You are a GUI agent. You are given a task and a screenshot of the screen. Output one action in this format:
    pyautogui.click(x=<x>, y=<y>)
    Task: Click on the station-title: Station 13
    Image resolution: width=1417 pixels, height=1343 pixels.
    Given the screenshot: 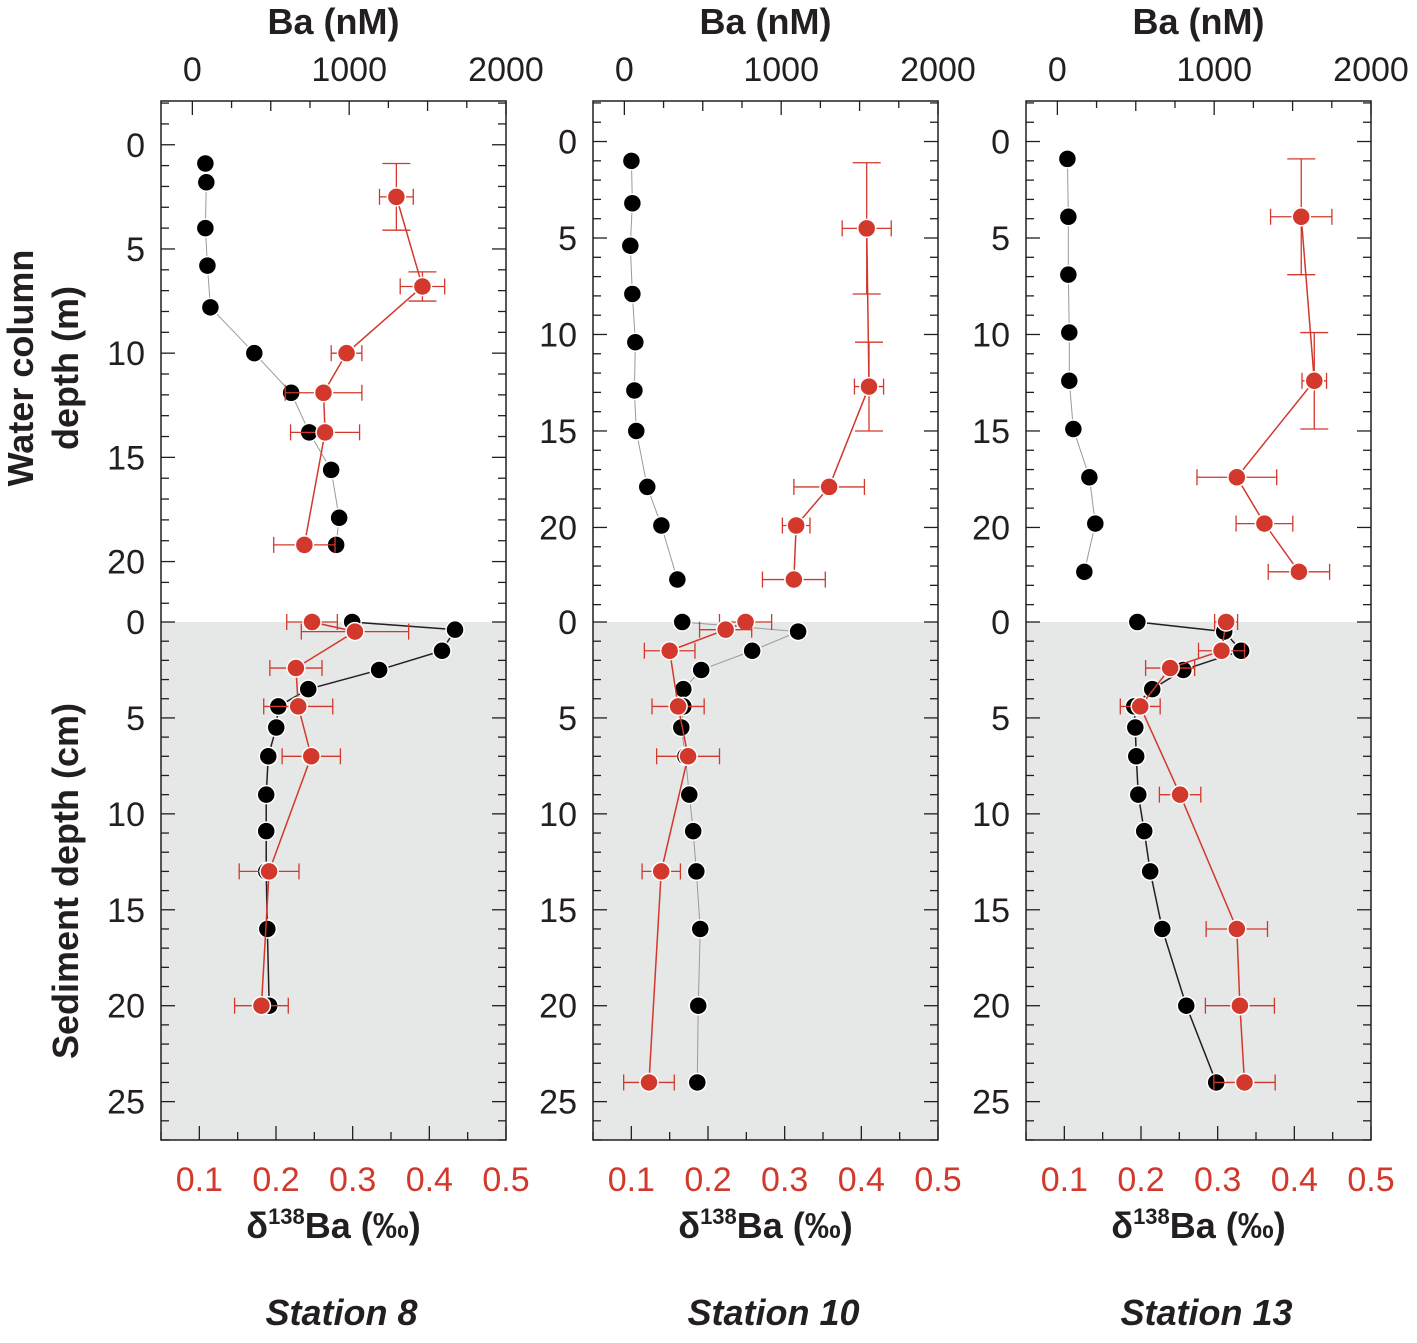 What is the action you would take?
    pyautogui.click(x=1206, y=1312)
    